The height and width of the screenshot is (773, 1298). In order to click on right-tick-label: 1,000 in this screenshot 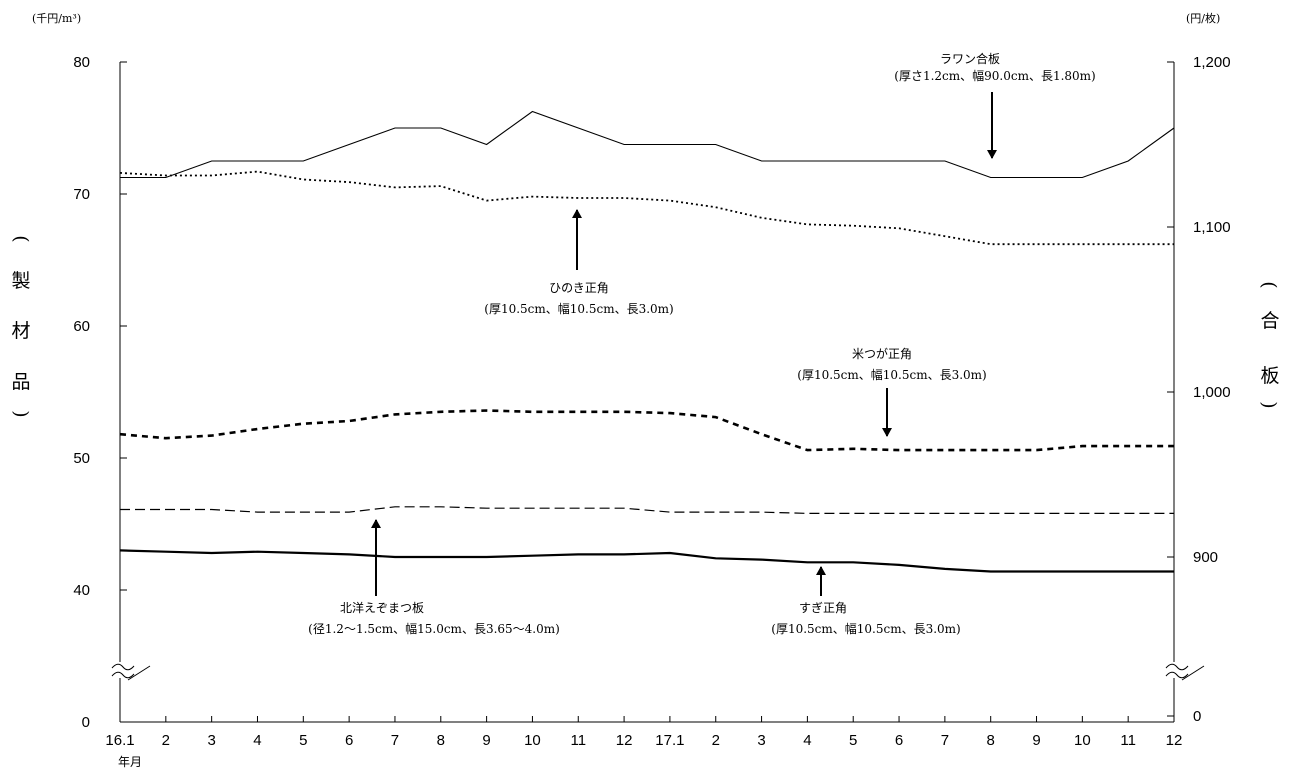, I will do `click(1212, 392)`.